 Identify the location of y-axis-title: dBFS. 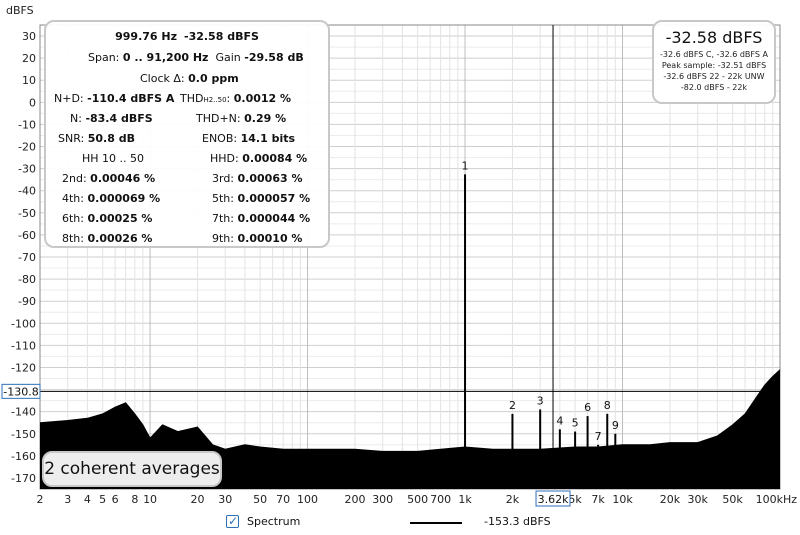
(20, 10).